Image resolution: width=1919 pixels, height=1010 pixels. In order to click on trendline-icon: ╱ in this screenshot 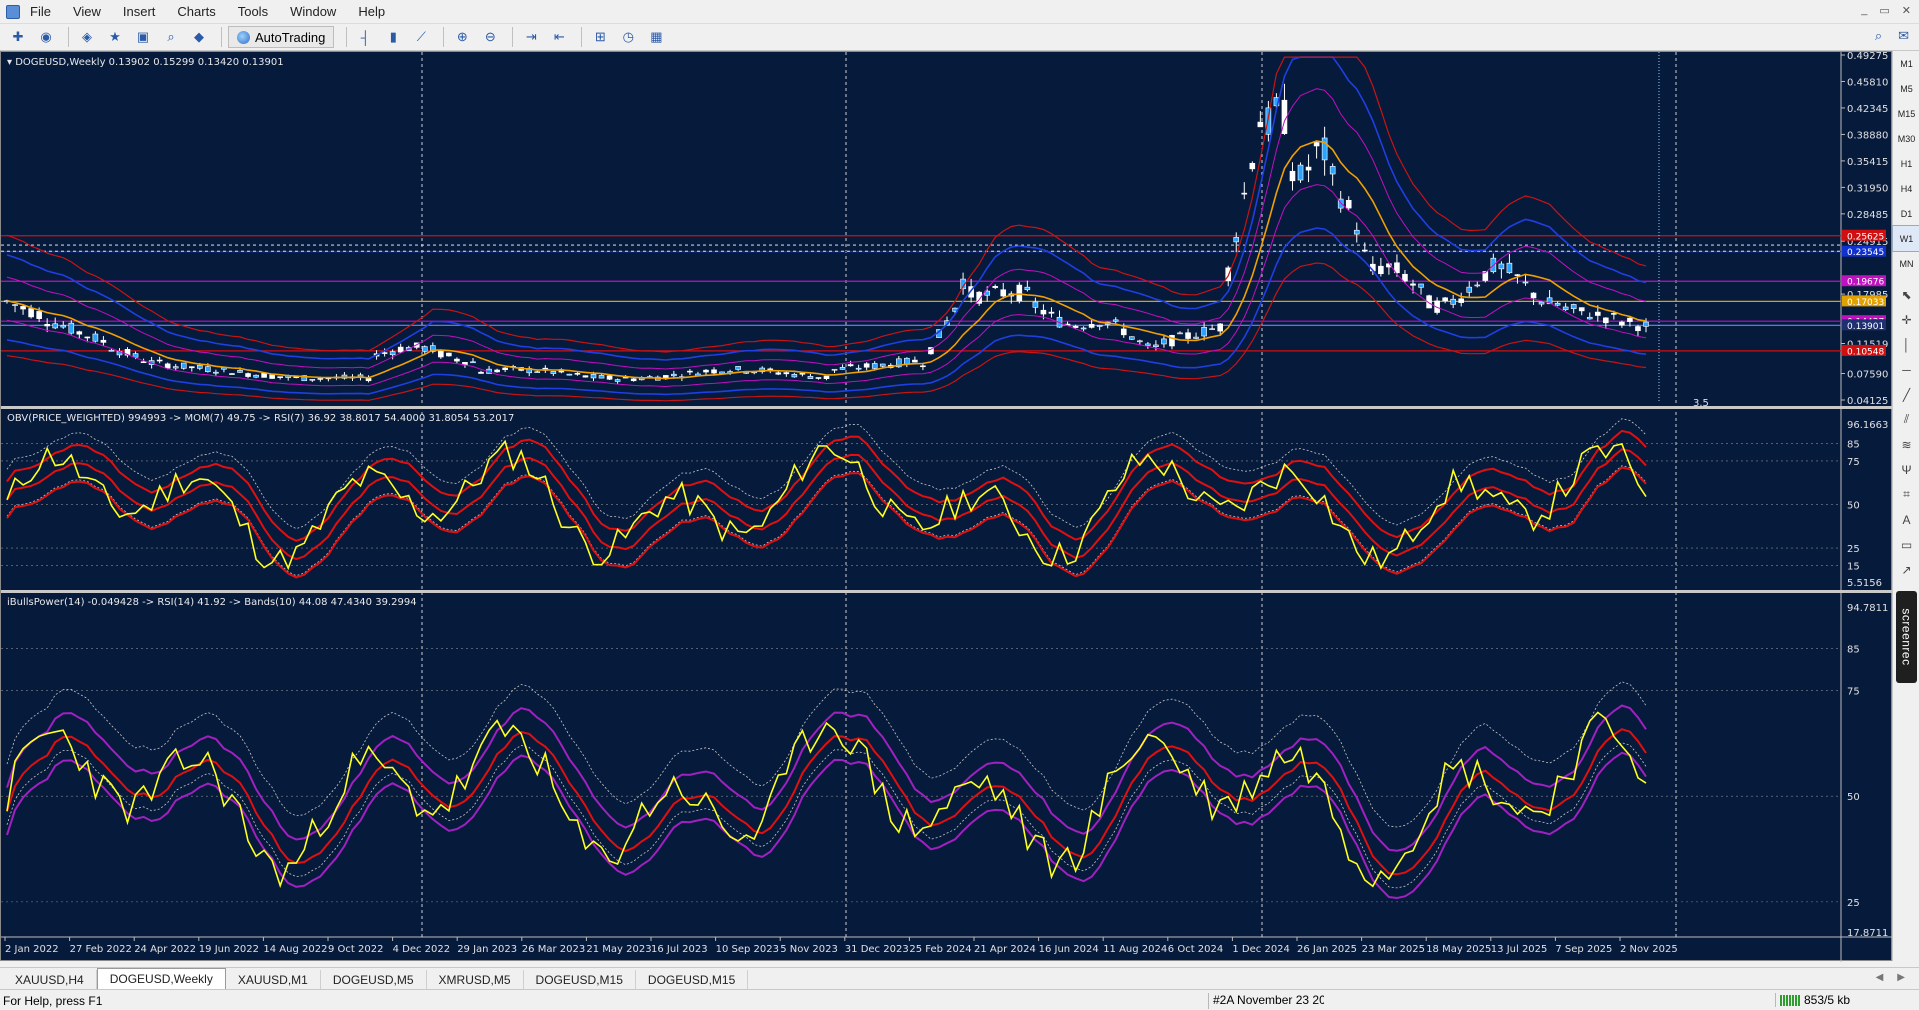, I will do `click(1906, 394)`.